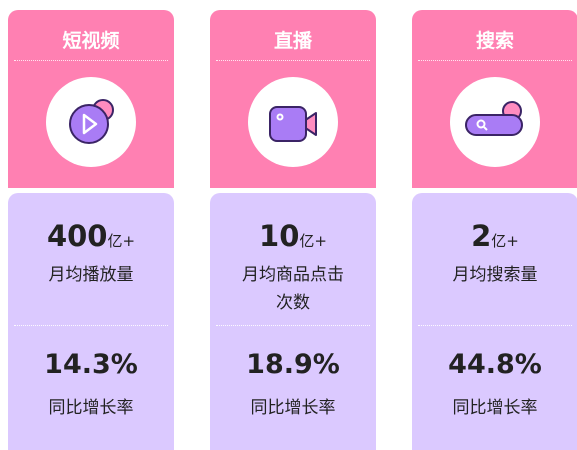 Image resolution: width=577 pixels, height=450 pixels. I want to click on value: 10亿+, so click(293, 236).